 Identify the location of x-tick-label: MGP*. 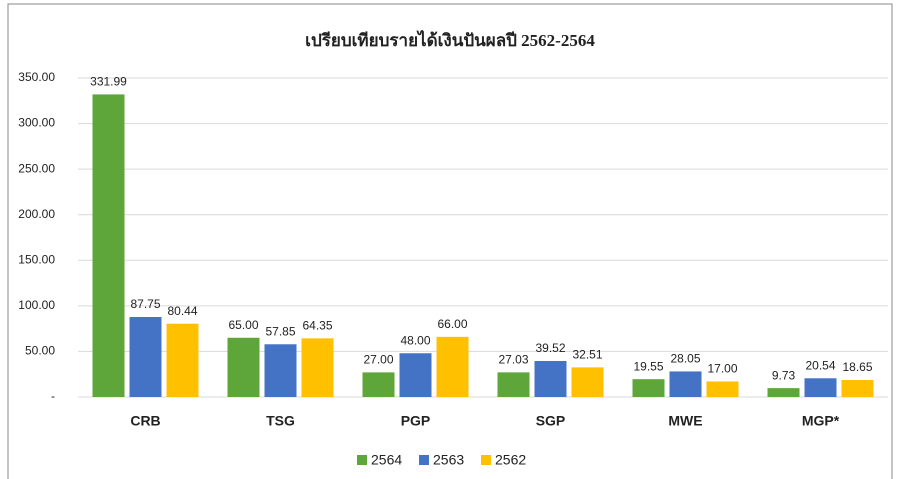
(821, 421).